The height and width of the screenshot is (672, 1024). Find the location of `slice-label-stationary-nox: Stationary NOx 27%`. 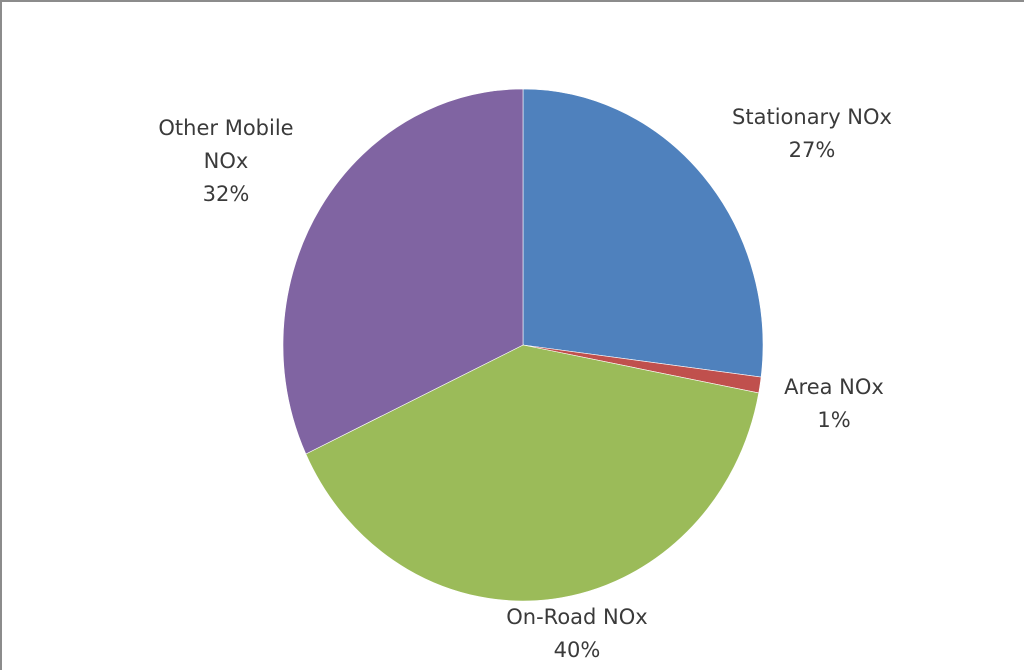

slice-label-stationary-nox: Stationary NOx 27% is located at coordinates (812, 133).